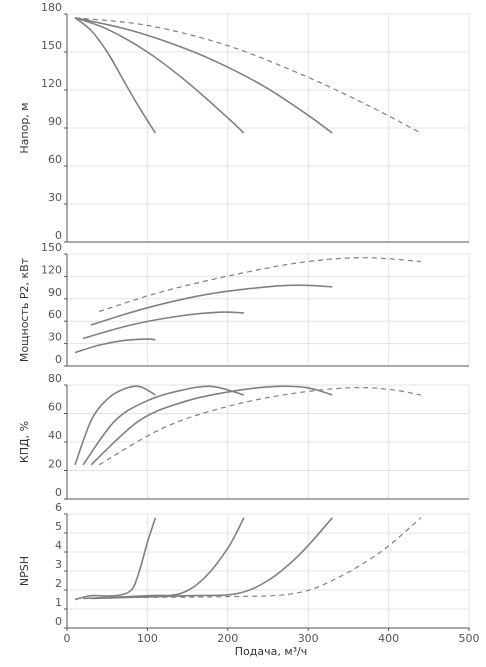 This screenshot has height=667, width=486. I want to click on npsh-xtick-label: 200, so click(227, 638).